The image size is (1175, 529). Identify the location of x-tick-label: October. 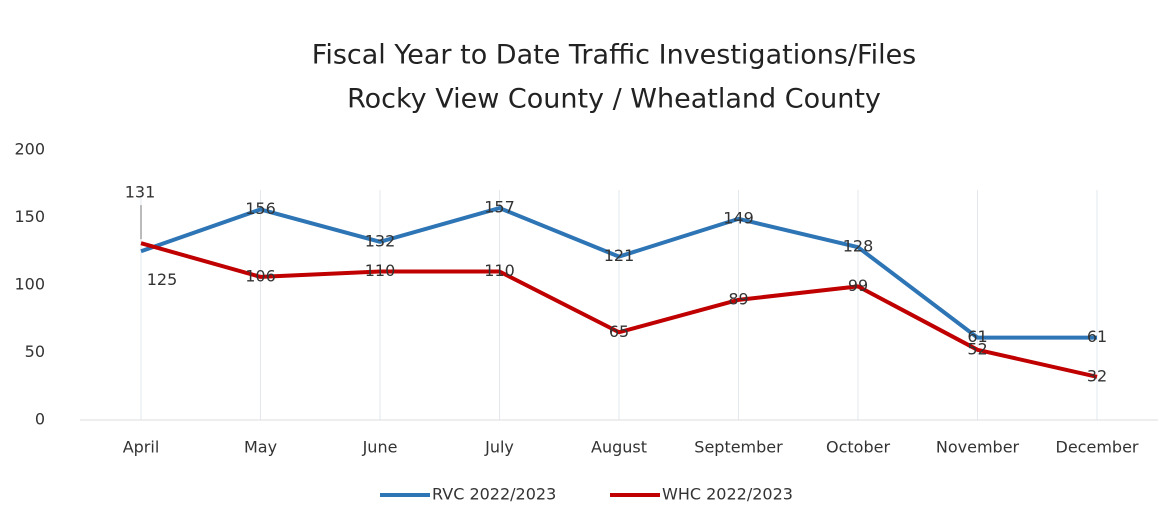
(858, 447).